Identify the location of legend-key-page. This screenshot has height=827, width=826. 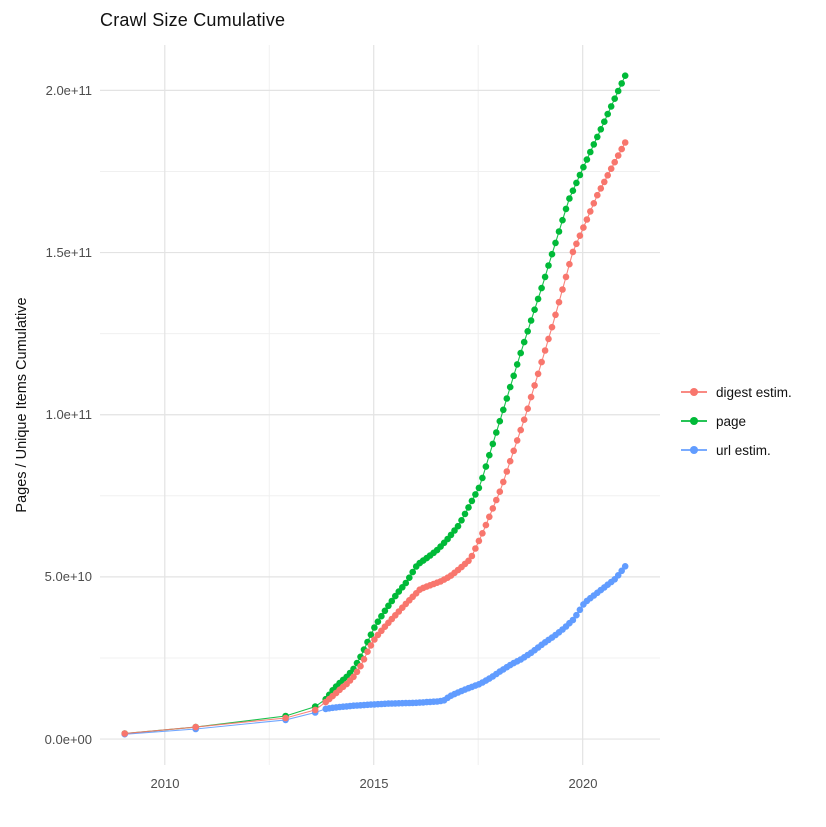
(694, 421).